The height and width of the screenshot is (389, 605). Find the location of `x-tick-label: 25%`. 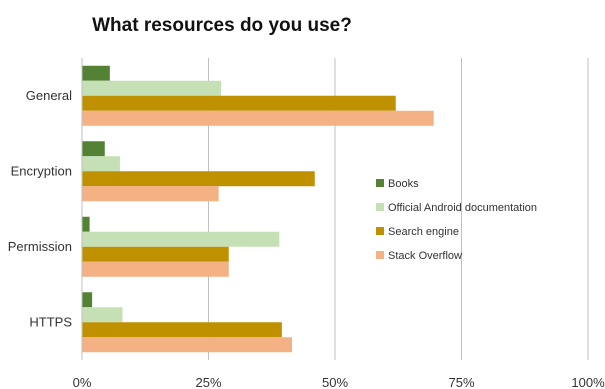

x-tick-label: 25% is located at coordinates (208, 382).